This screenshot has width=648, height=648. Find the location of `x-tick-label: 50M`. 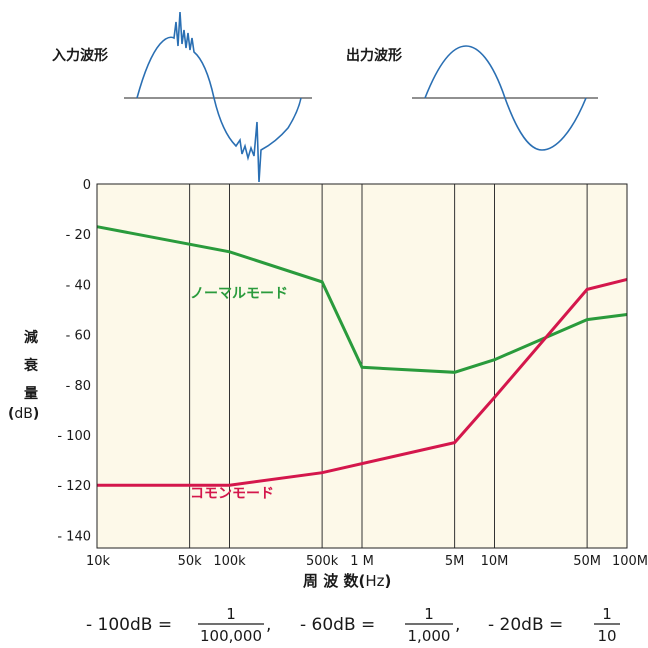

x-tick-label: 50M is located at coordinates (587, 561).